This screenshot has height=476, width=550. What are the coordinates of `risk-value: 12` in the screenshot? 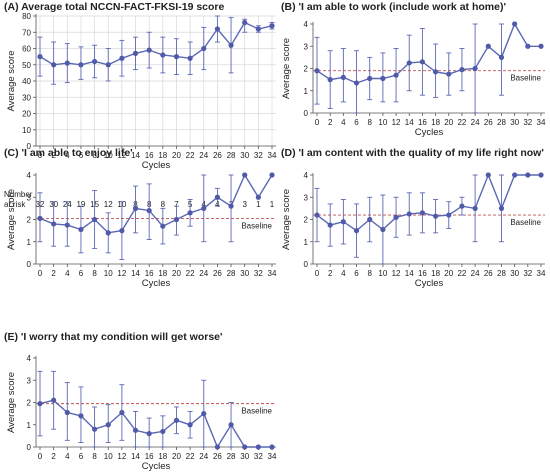 It's located at (108, 204).